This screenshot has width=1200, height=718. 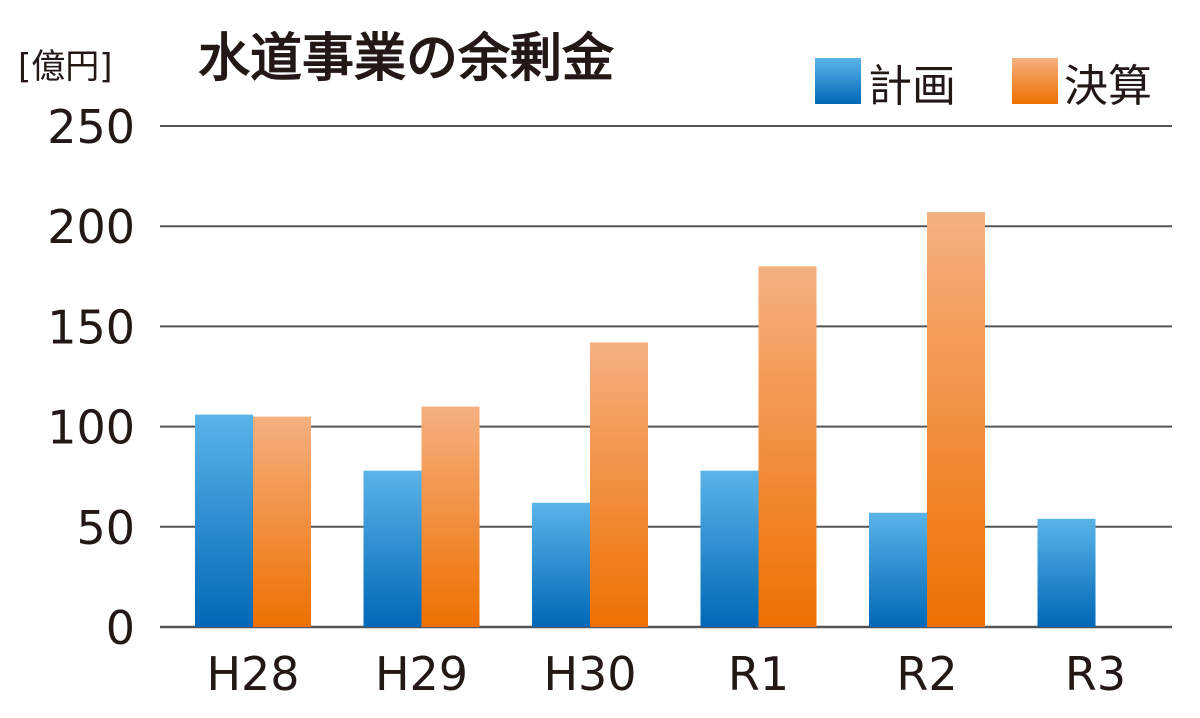 What do you see at coordinates (729, 548) in the screenshot?
I see `bar-plan-R1` at bounding box center [729, 548].